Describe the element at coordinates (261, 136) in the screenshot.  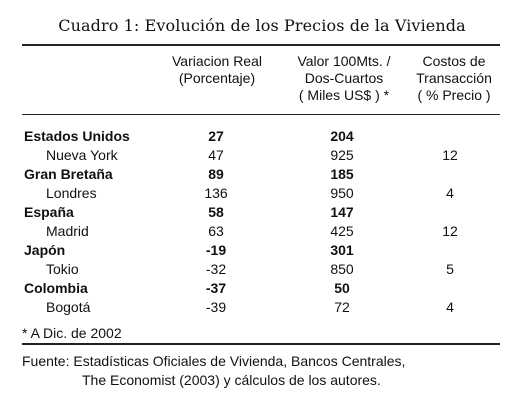
I see `table-row: Estados Unidos 27 204` at that location.